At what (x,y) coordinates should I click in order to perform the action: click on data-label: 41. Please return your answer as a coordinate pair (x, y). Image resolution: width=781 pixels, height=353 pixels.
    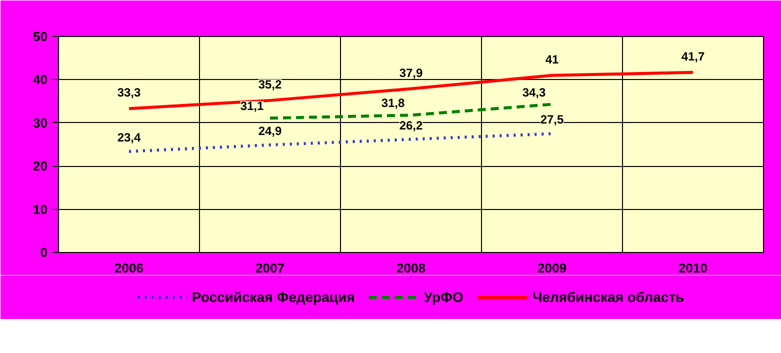
    Looking at the image, I should click on (552, 59).